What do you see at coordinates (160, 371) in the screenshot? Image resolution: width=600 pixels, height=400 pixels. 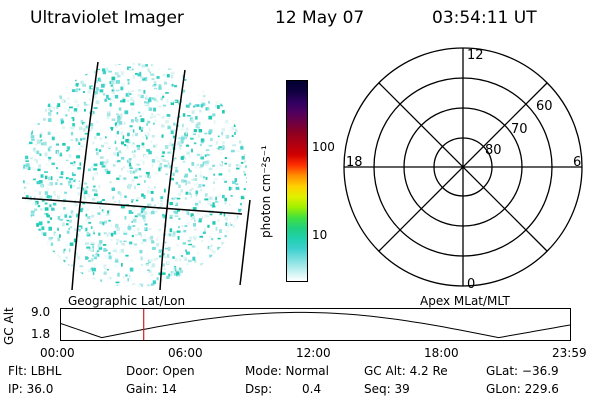 I see `door-label: Door: Open` at bounding box center [160, 371].